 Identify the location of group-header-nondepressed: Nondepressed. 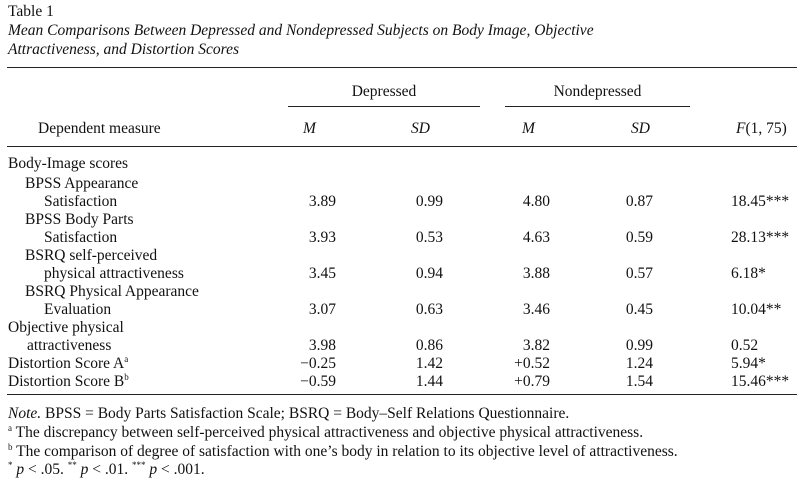
(597, 91).